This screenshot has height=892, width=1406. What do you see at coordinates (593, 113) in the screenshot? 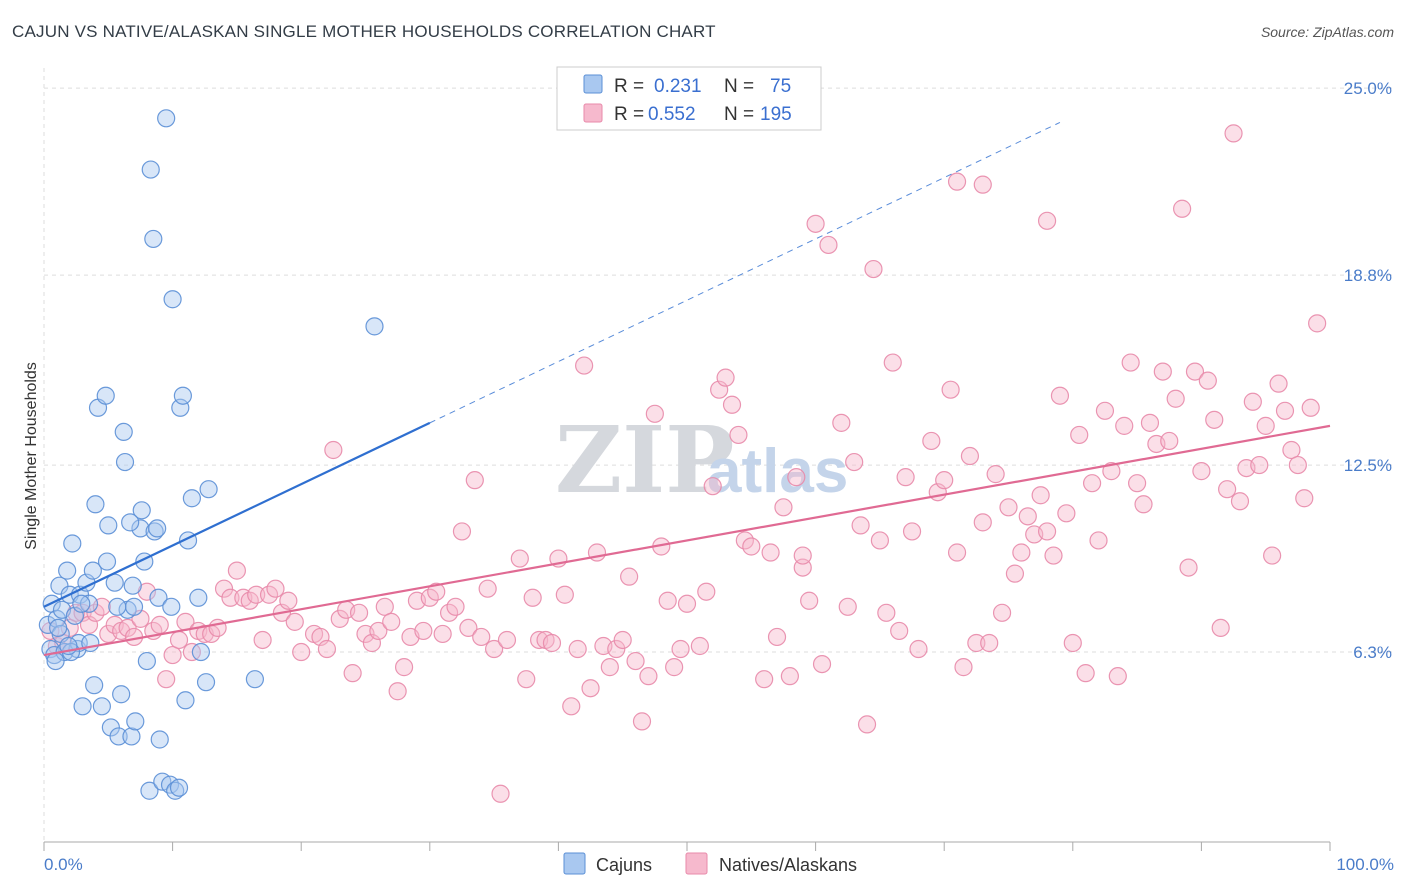
I see `legend-swatch-native` at bounding box center [593, 113].